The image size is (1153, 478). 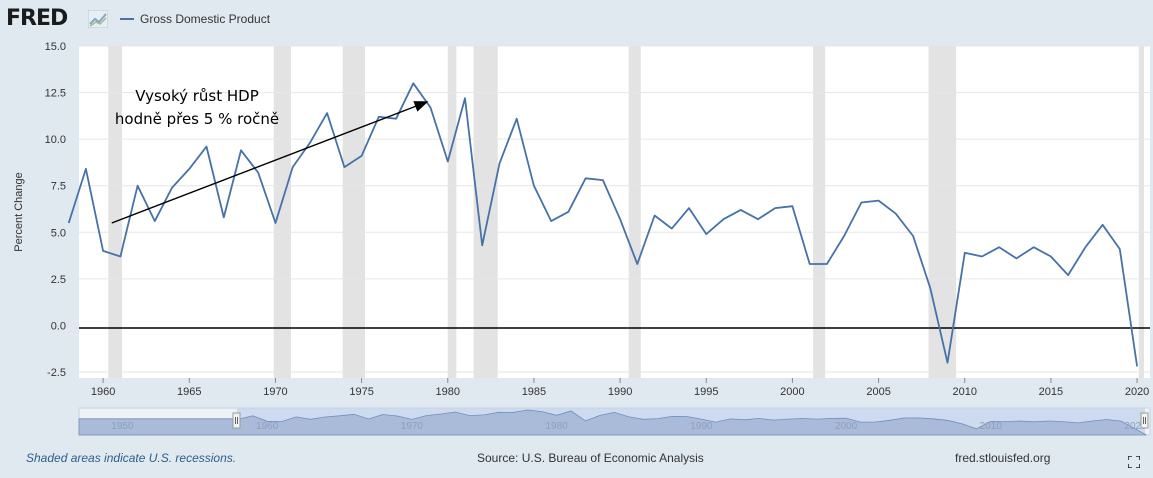 What do you see at coordinates (55, 94) in the screenshot?
I see `y-tick-label: 12.5` at bounding box center [55, 94].